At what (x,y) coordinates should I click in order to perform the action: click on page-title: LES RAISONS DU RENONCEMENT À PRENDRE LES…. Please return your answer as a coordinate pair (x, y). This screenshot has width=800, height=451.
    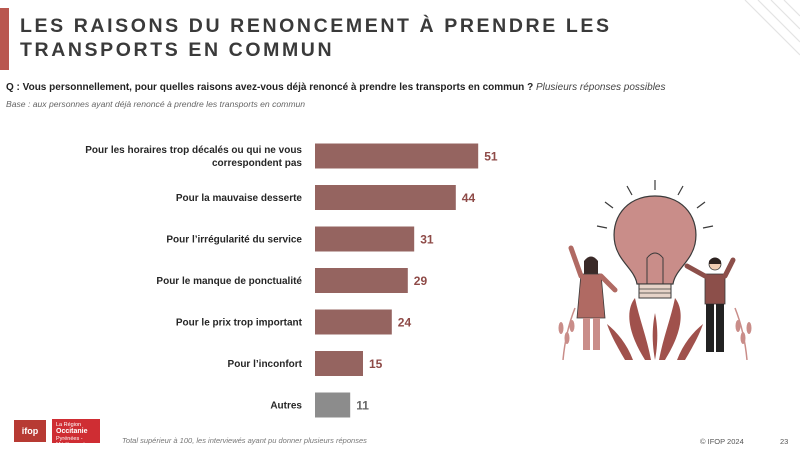
    Looking at the image, I should click on (316, 38).